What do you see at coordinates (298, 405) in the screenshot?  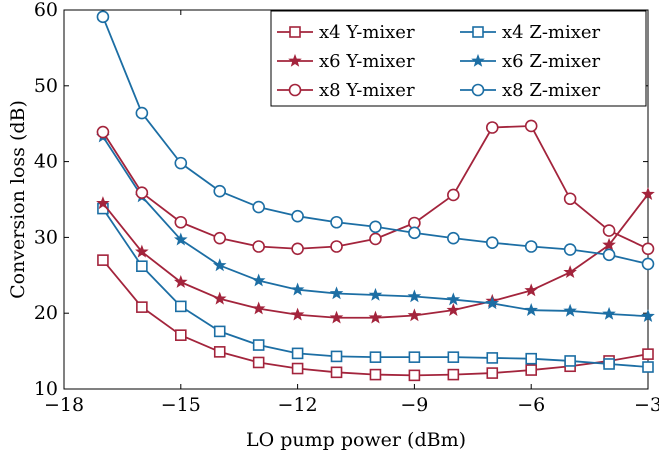 I see `x-tick-label: −12` at bounding box center [298, 405].